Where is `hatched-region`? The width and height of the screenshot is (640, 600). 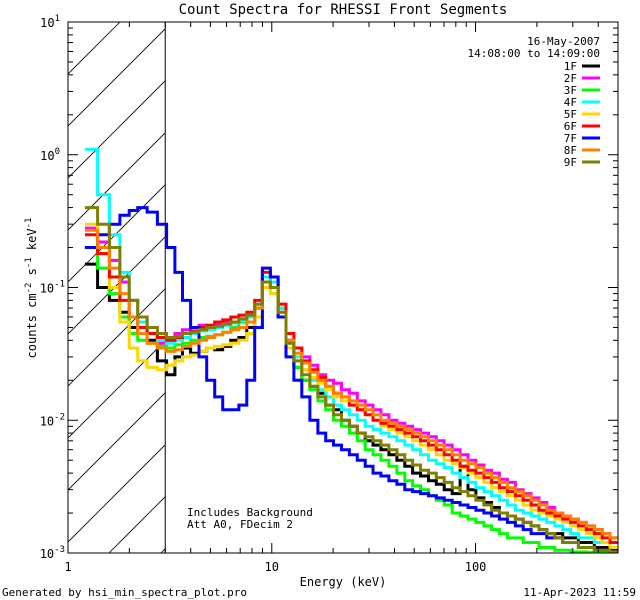
hatched-region is located at coordinates (117, 287).